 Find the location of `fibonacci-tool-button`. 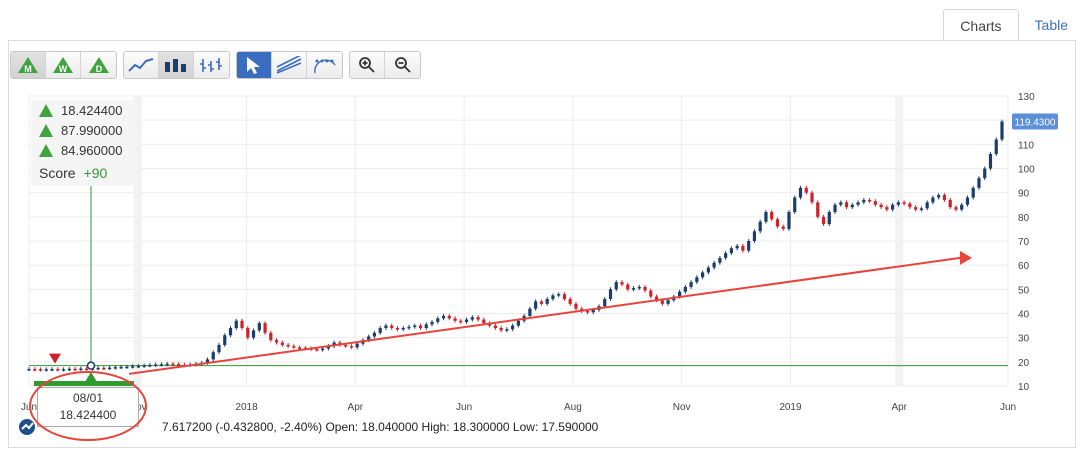

fibonacci-tool-button is located at coordinates (324, 65).